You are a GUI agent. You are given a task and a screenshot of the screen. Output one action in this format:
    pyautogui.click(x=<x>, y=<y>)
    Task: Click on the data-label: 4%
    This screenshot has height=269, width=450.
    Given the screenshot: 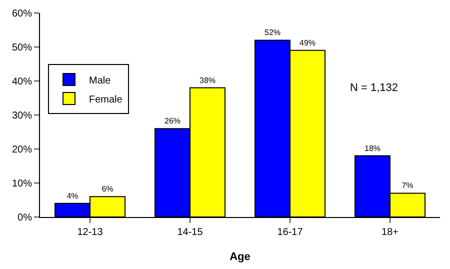 What is the action you would take?
    pyautogui.click(x=72, y=195)
    